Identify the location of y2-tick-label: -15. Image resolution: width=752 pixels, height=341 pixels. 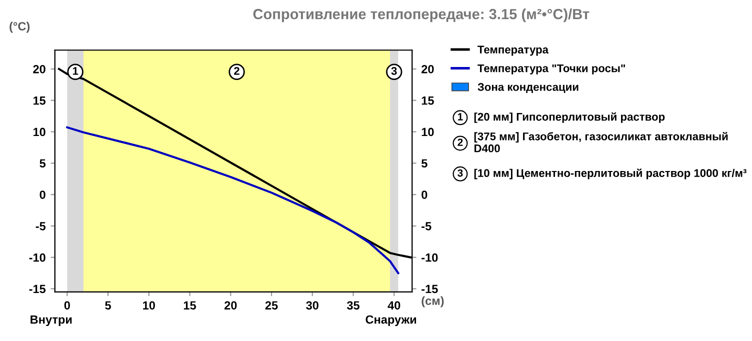
(430, 289).